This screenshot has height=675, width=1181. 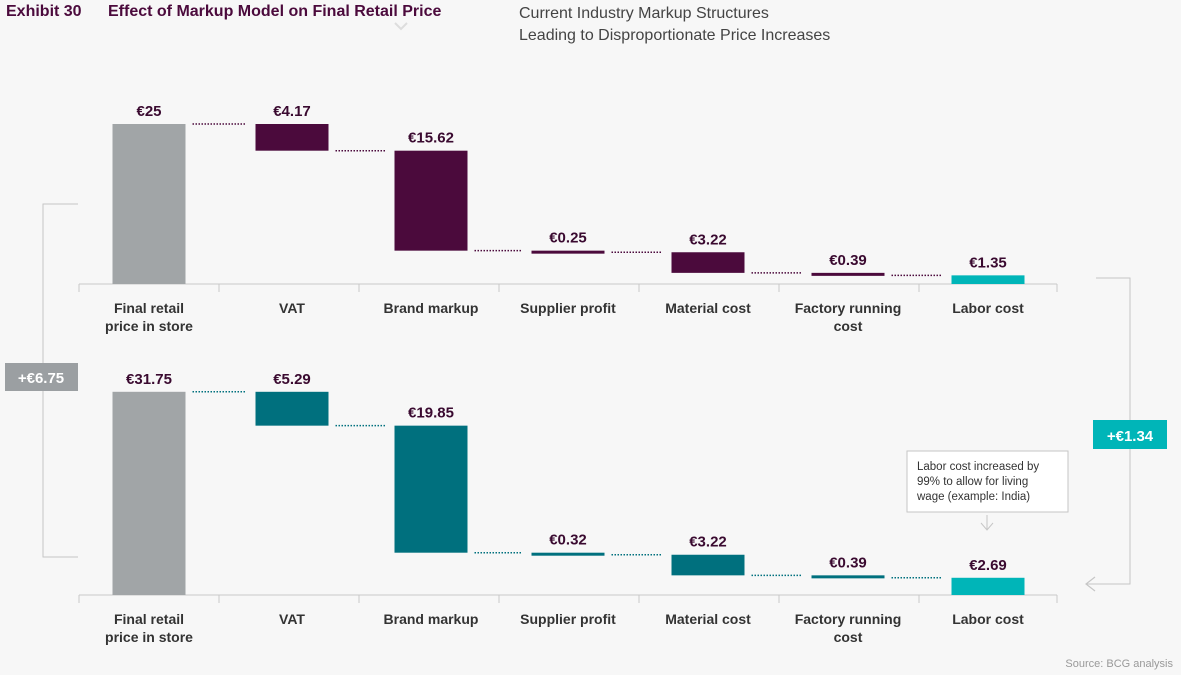 What do you see at coordinates (1119, 664) in the screenshot?
I see `source-note: Source: BCG analysis` at bounding box center [1119, 664].